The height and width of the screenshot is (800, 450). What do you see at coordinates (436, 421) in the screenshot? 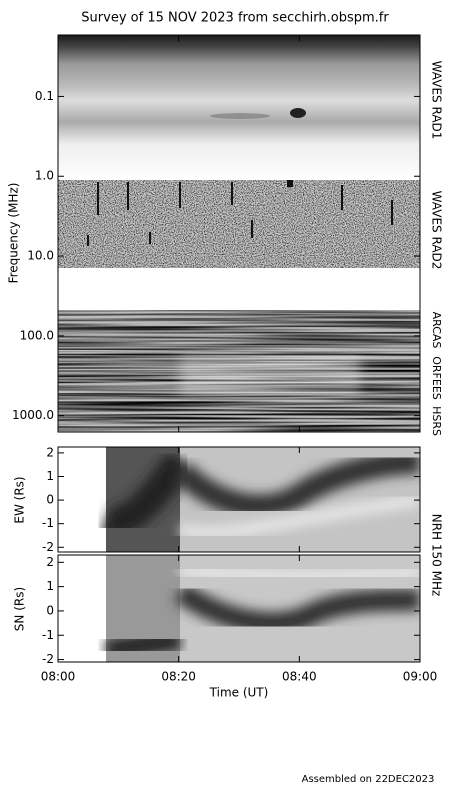
I see `band-label: HSRS` at bounding box center [436, 421].